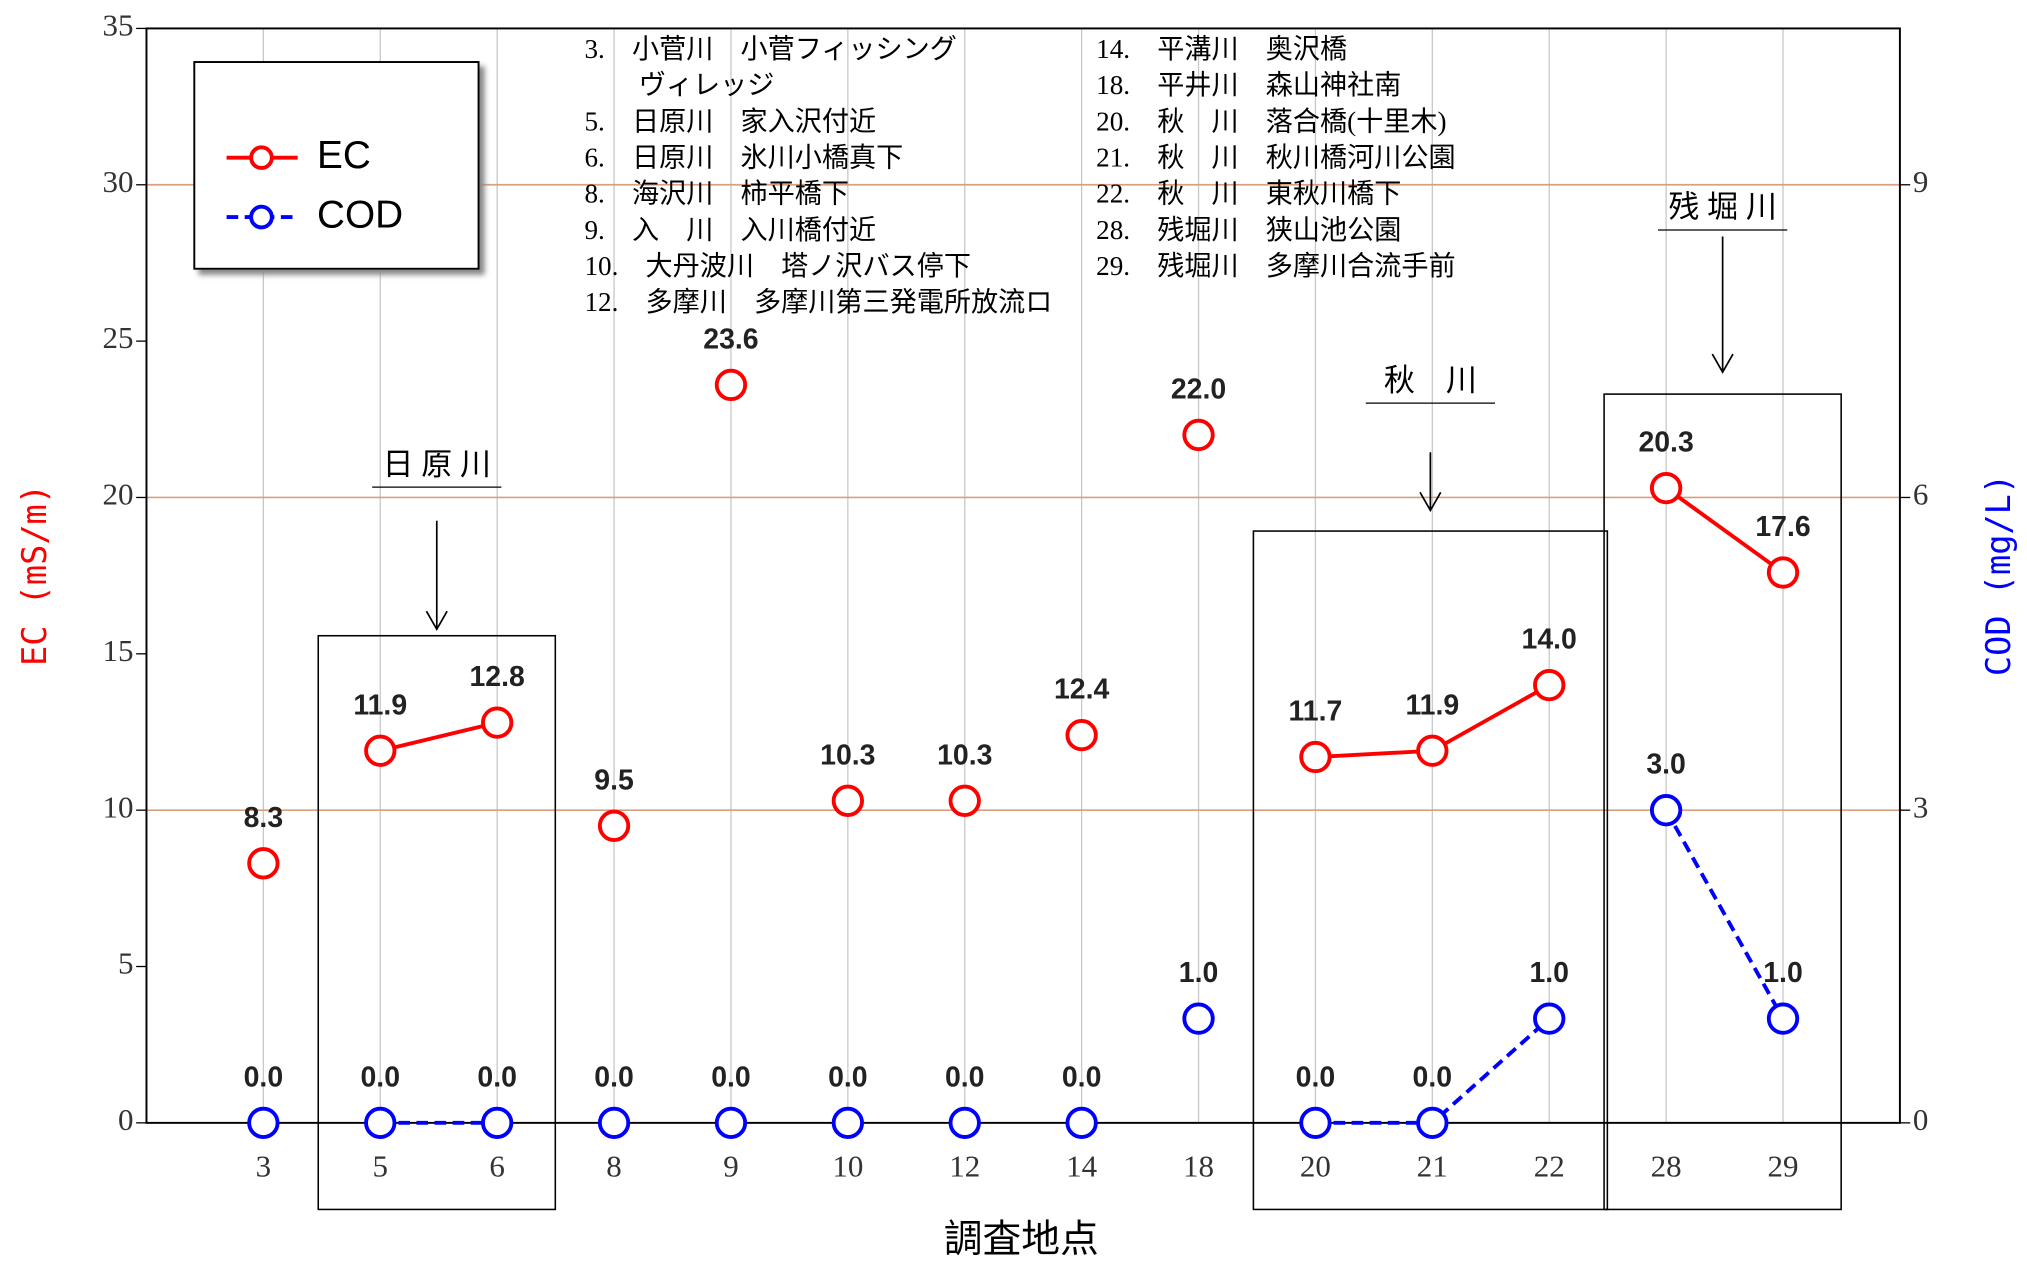  What do you see at coordinates (1783, 1165) in the screenshot?
I see `x-tick-label: 29` at bounding box center [1783, 1165].